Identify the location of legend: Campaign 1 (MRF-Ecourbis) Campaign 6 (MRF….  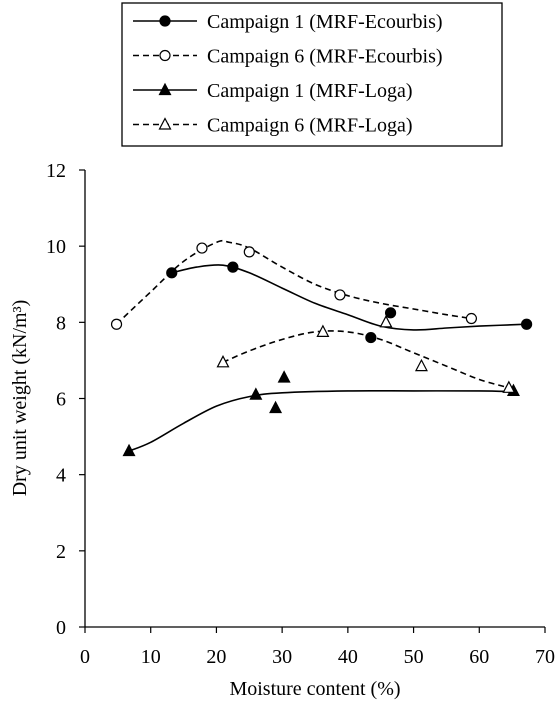
(312, 74).